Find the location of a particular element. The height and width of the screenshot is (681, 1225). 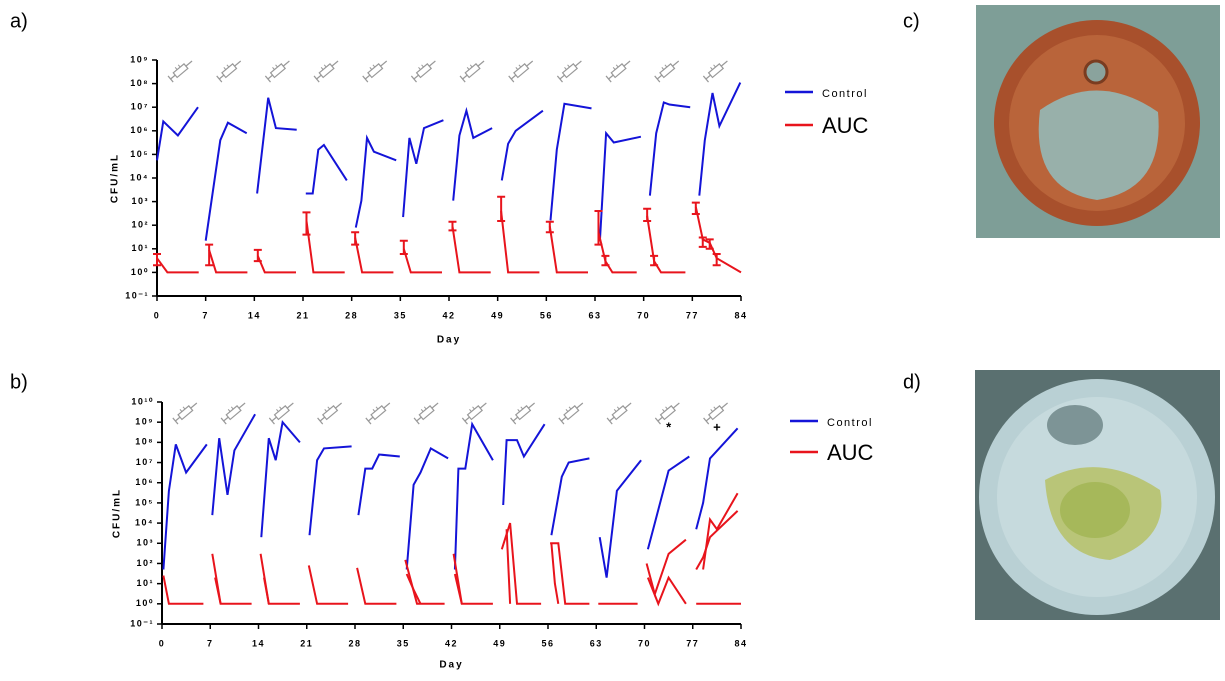

x-axis-title: Day is located at coordinates (451, 665).